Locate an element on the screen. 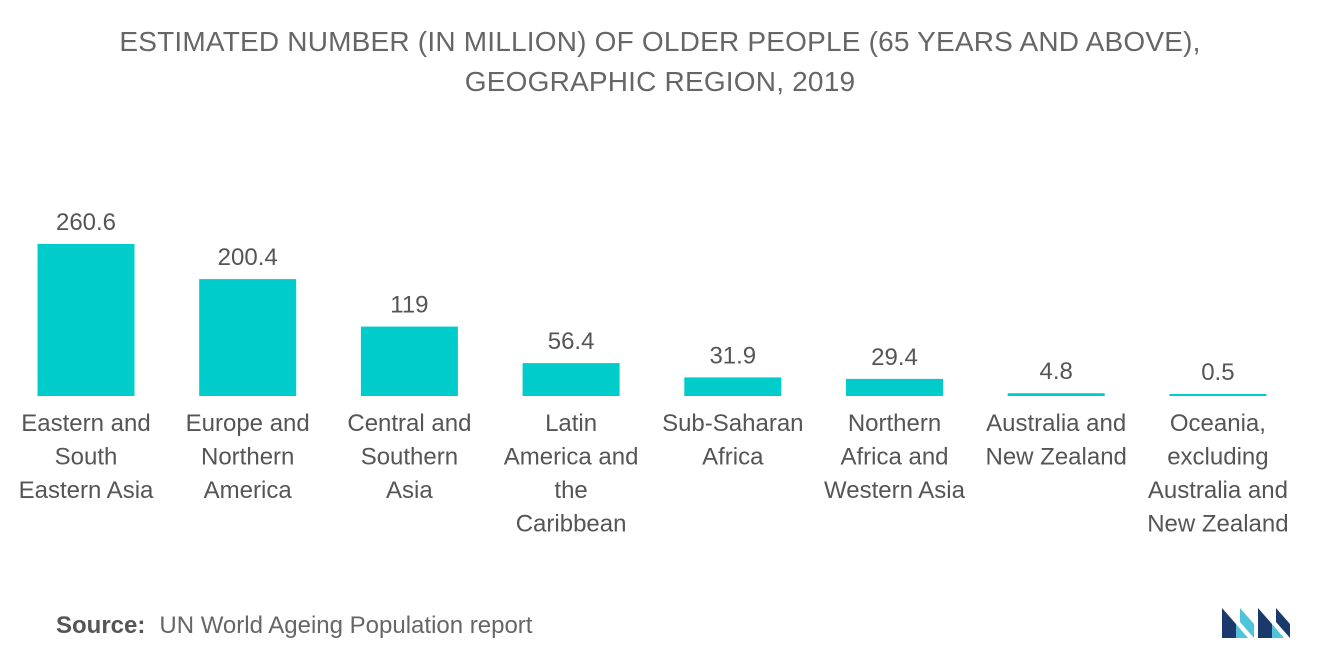 This screenshot has width=1320, height=665. value-label-5: 29.4 is located at coordinates (894, 357).